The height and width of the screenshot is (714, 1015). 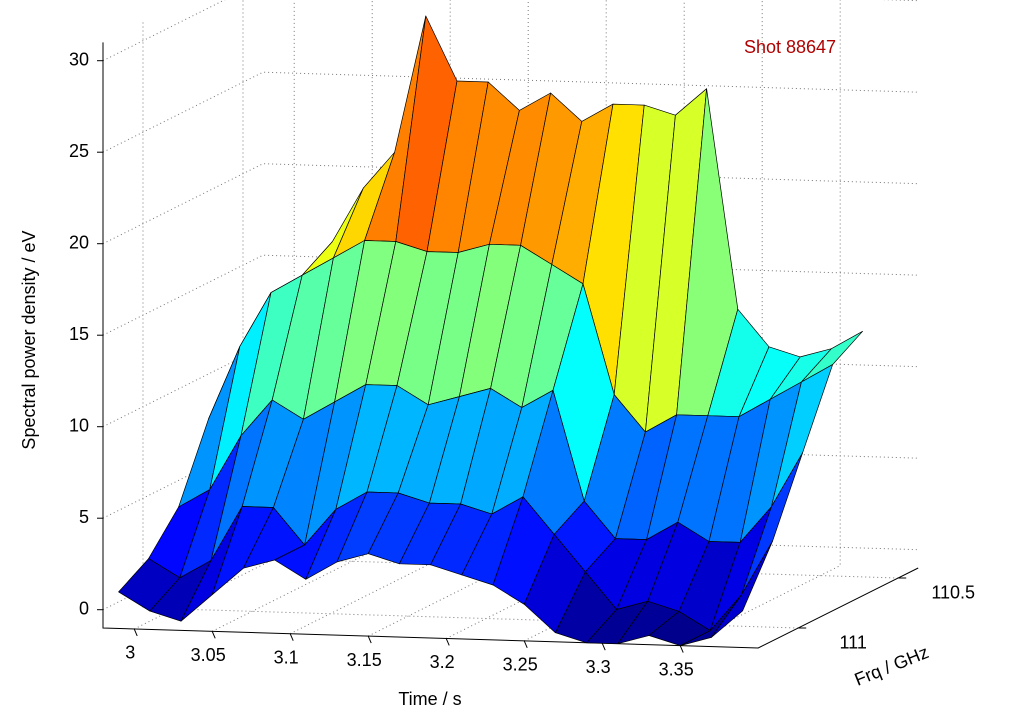 What do you see at coordinates (79, 151) in the screenshot?
I see `z-tick-label: 25` at bounding box center [79, 151].